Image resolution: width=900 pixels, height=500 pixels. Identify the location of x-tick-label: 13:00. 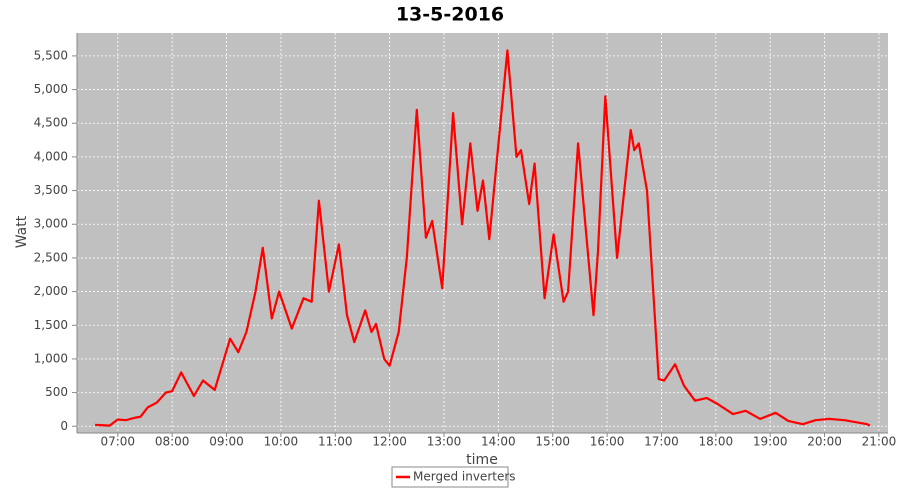
(444, 442).